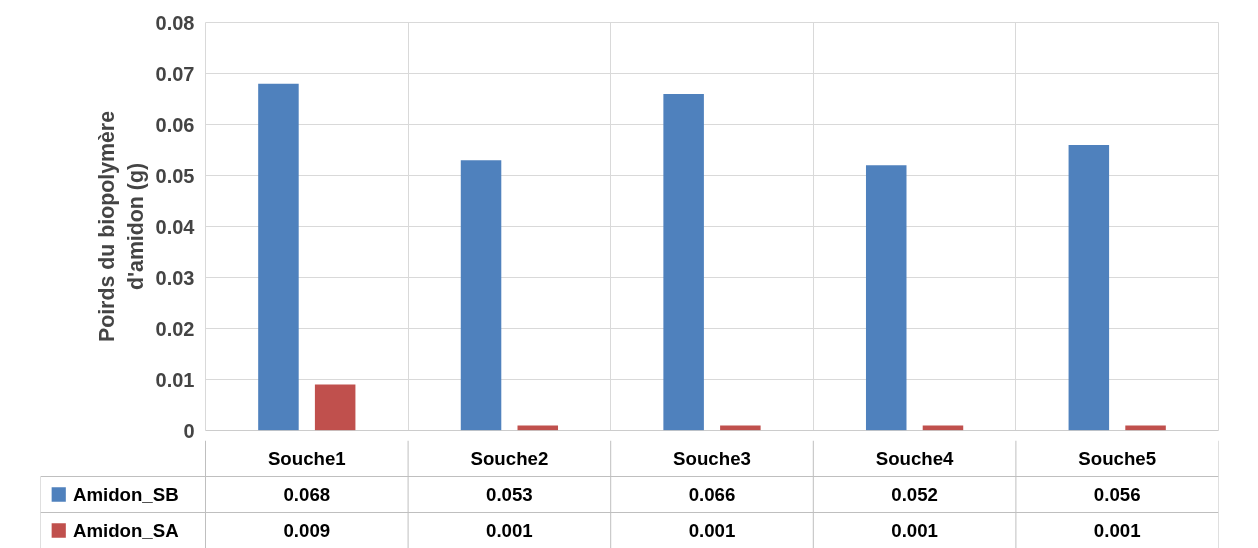  What do you see at coordinates (712, 458) in the screenshot?
I see `x-tick-label: Souche3` at bounding box center [712, 458].